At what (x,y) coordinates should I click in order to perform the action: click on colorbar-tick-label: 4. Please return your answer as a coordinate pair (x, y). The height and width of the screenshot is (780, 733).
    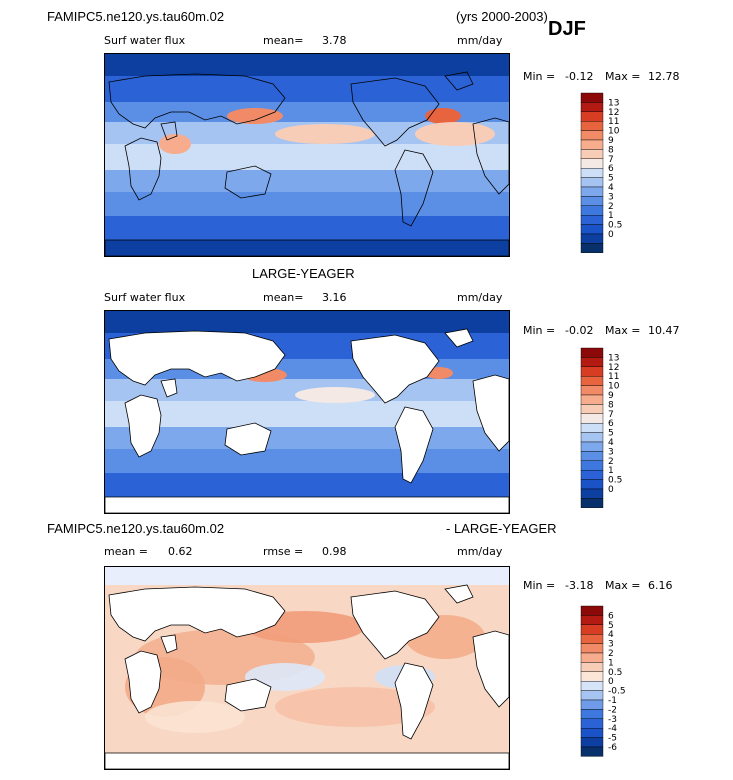
    Looking at the image, I should click on (611, 635).